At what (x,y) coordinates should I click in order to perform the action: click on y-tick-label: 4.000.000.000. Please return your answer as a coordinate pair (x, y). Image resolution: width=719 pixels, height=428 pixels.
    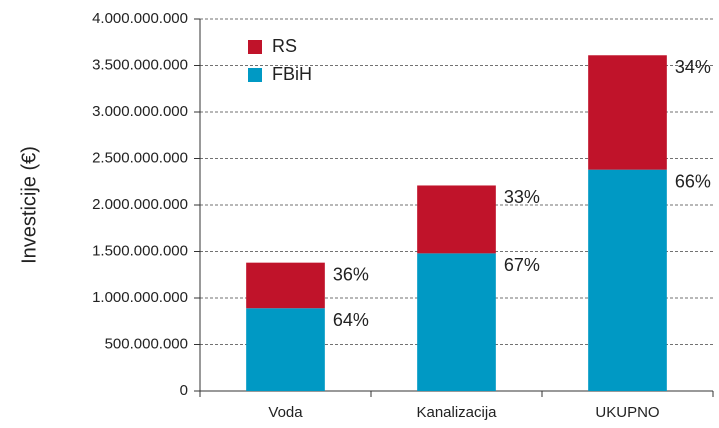
    Looking at the image, I should click on (140, 18).